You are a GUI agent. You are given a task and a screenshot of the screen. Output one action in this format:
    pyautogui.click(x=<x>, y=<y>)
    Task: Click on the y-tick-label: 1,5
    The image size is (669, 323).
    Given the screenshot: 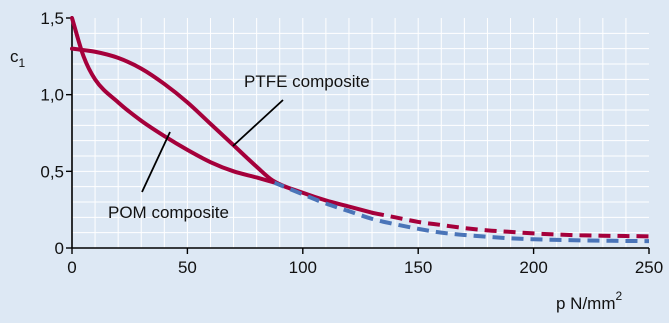 What is the action you would take?
    pyautogui.click(x=52, y=18)
    